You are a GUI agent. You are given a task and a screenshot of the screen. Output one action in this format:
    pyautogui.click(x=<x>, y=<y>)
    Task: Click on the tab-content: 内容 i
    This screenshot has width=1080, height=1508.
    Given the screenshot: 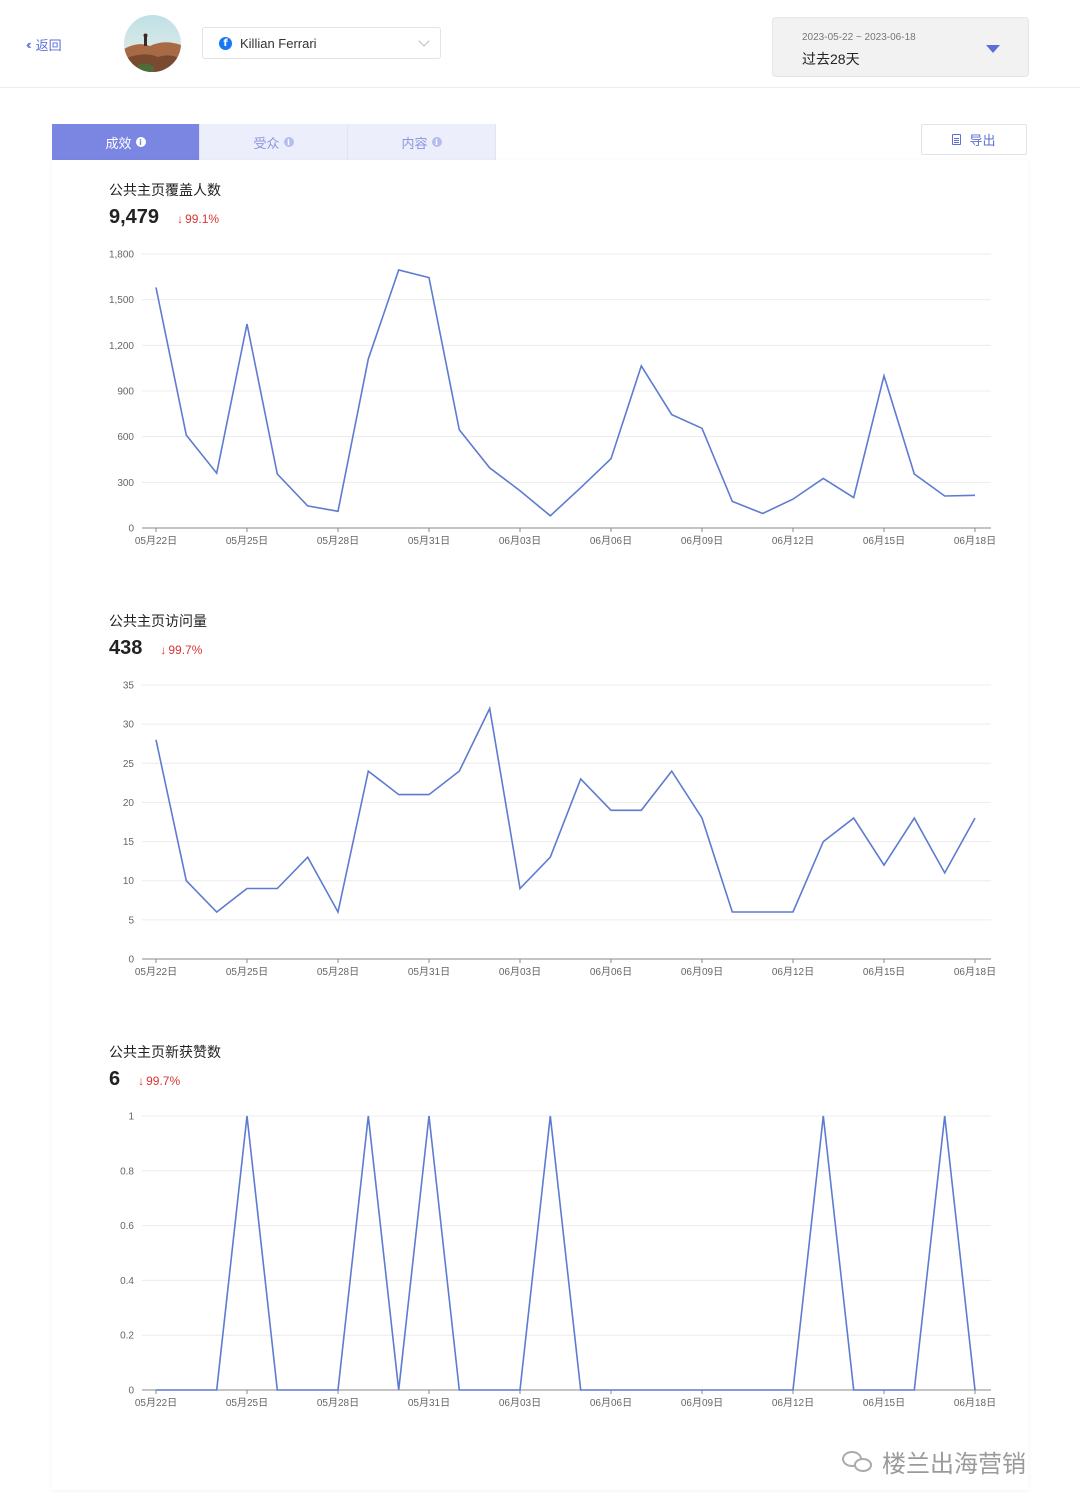 What is the action you would take?
    pyautogui.click(x=422, y=142)
    